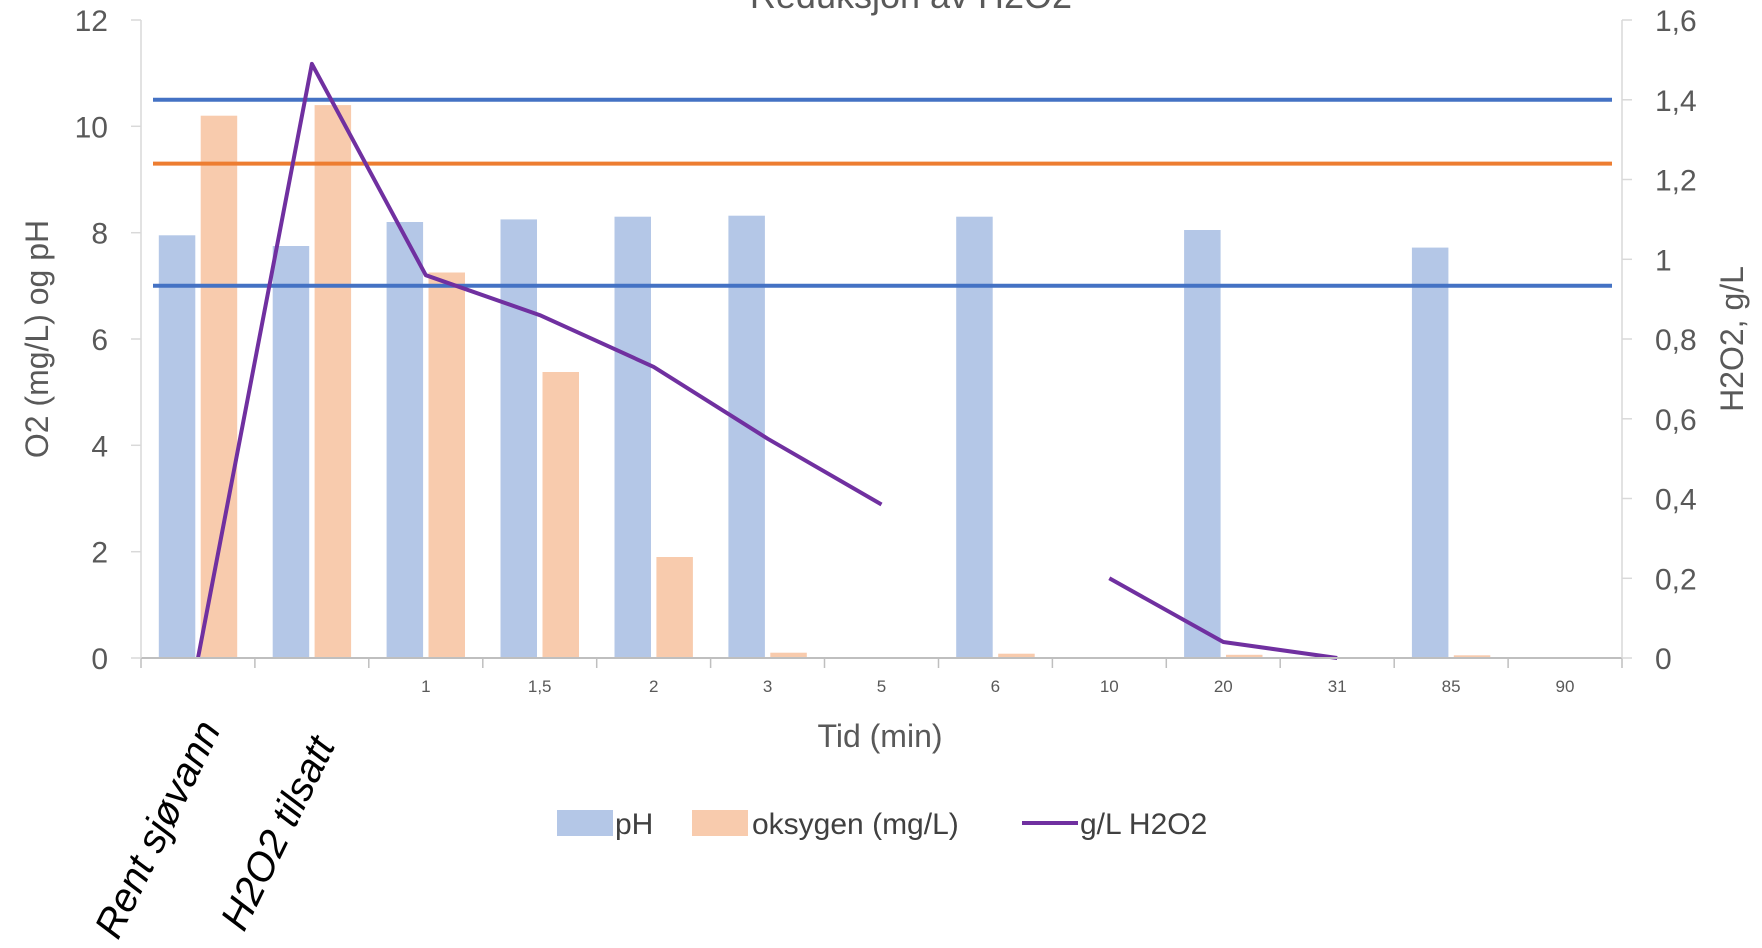 This screenshot has height=948, width=1762. Describe the element at coordinates (158, 829) in the screenshot. I see `annotation-rent-sjovann: Rent sjøvann` at that location.